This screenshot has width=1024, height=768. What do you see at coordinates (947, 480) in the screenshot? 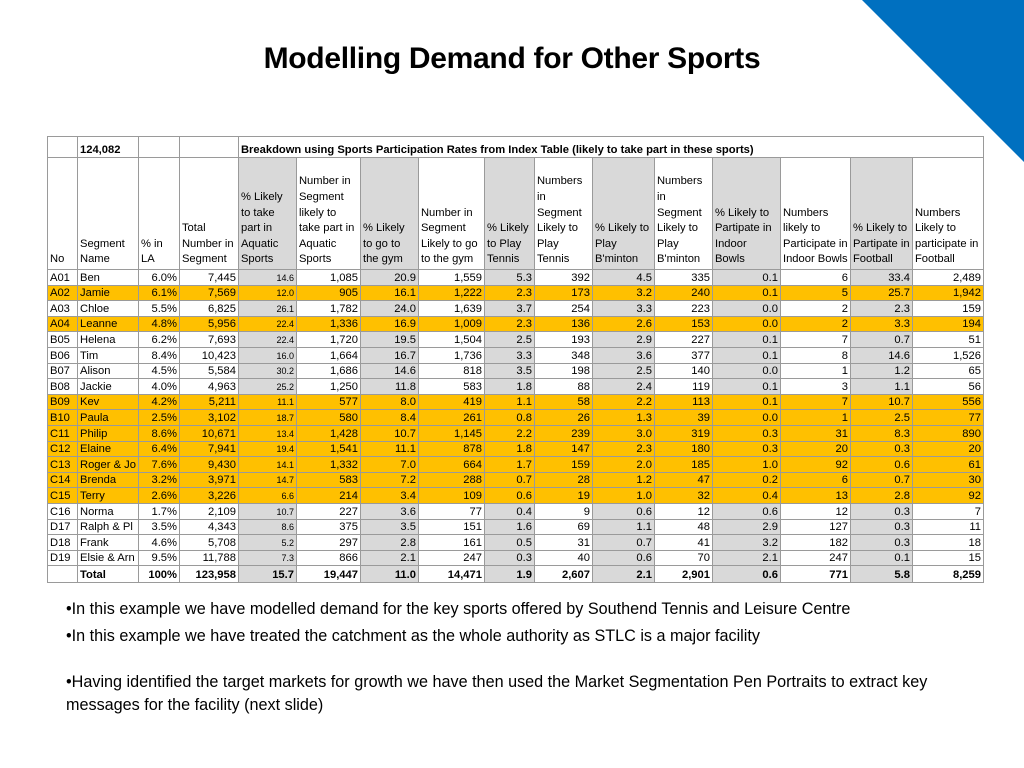
I see `cell-num-football: 30` at bounding box center [947, 480].